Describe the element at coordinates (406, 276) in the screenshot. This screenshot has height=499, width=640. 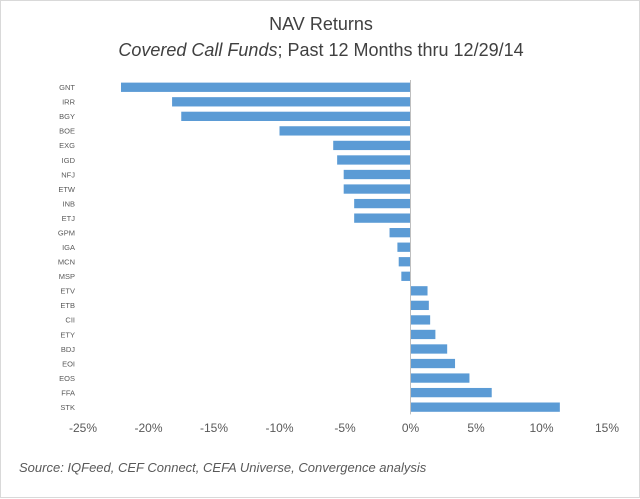
I see `bar-msp` at that location.